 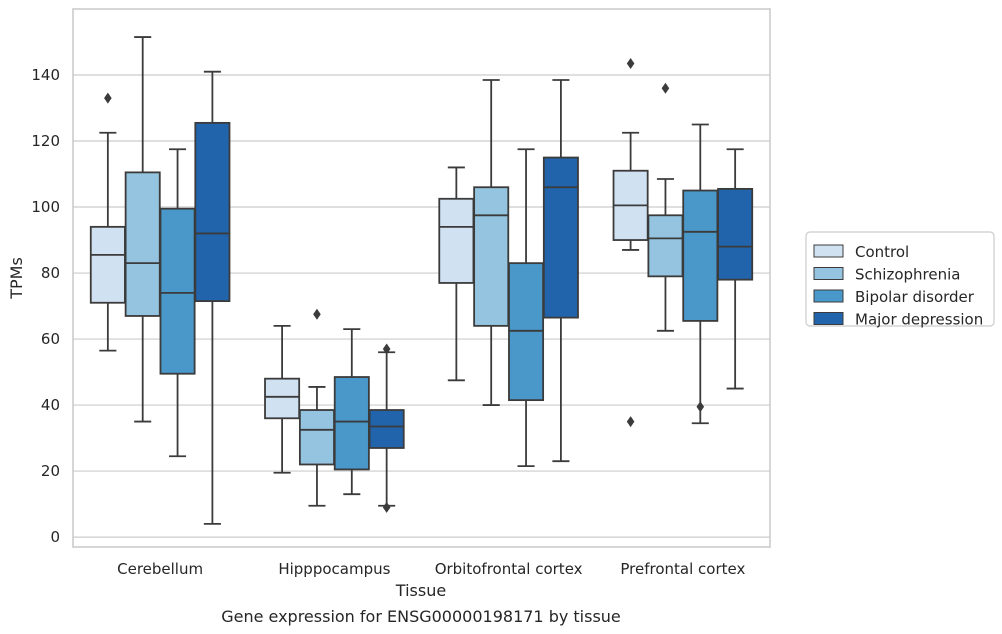 I want to click on y-tick-label: 60, so click(x=50, y=339).